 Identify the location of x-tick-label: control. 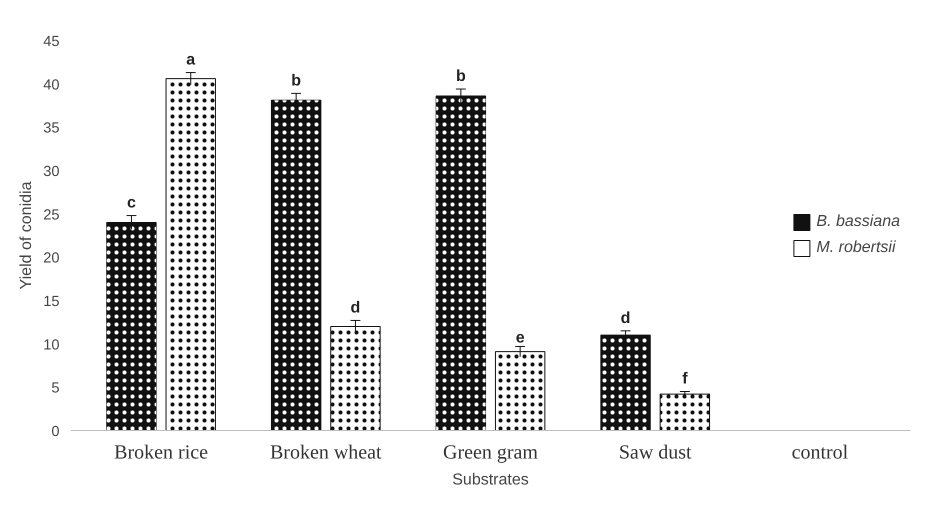
(820, 453).